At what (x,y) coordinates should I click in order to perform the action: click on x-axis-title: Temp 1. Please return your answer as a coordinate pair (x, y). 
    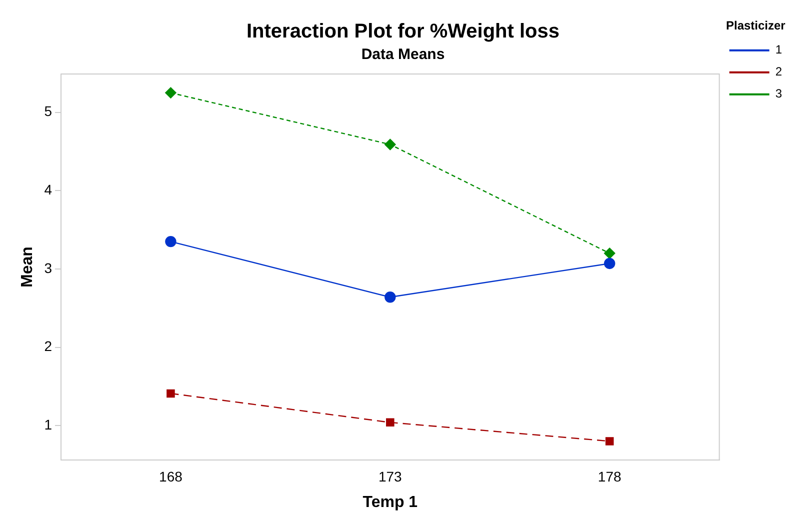
    Looking at the image, I should click on (390, 502).